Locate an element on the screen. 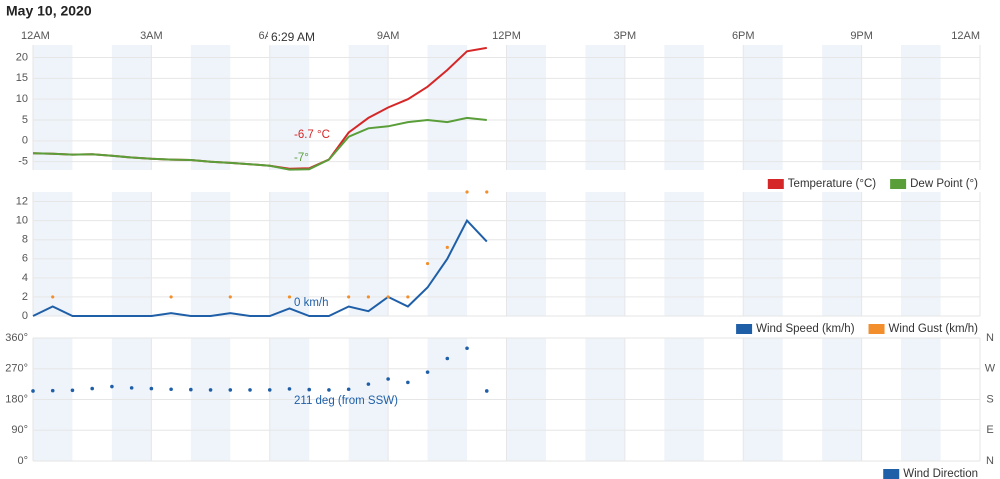 The height and width of the screenshot is (479, 1000). legend-label: Wind Gust (km/h) is located at coordinates (934, 329).